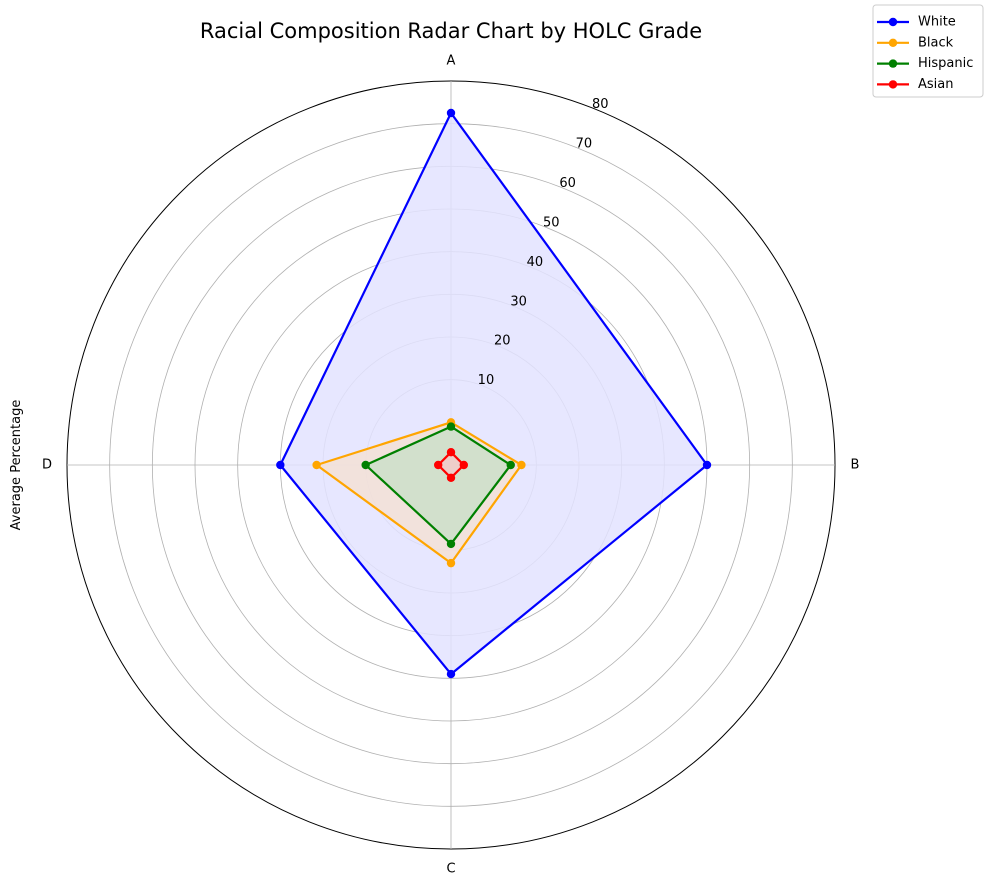  What do you see at coordinates (518, 301) in the screenshot?
I see `radial-tick-label: 30` at bounding box center [518, 301].